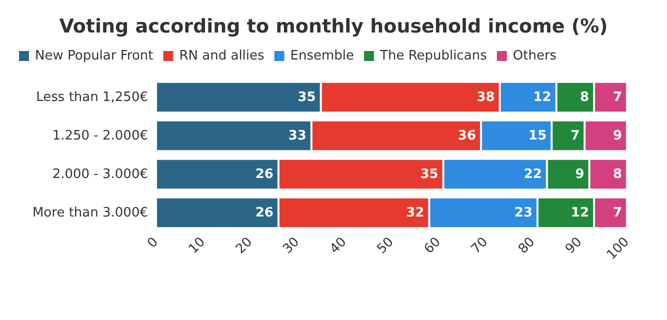  What do you see at coordinates (94, 56) in the screenshot?
I see `legend-label: New Popular Front` at bounding box center [94, 56].